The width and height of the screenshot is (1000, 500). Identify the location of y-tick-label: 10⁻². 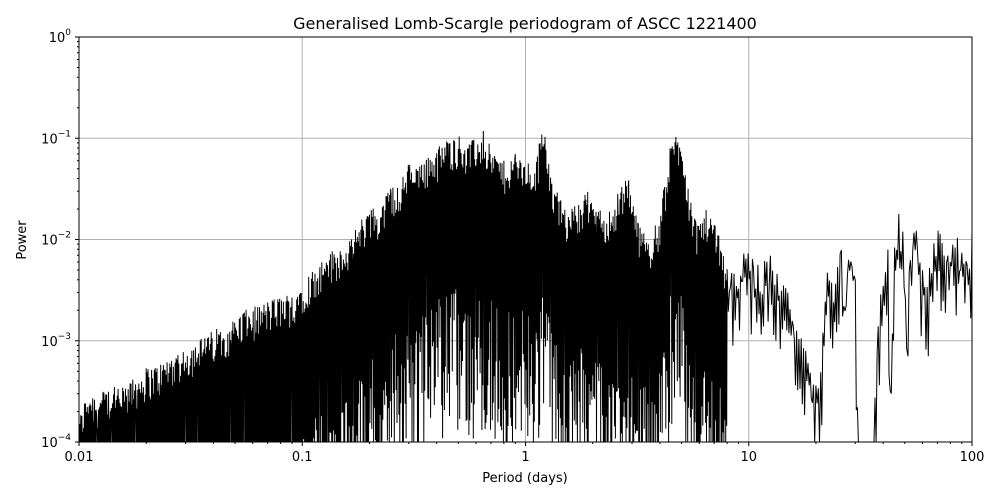
(56, 240).